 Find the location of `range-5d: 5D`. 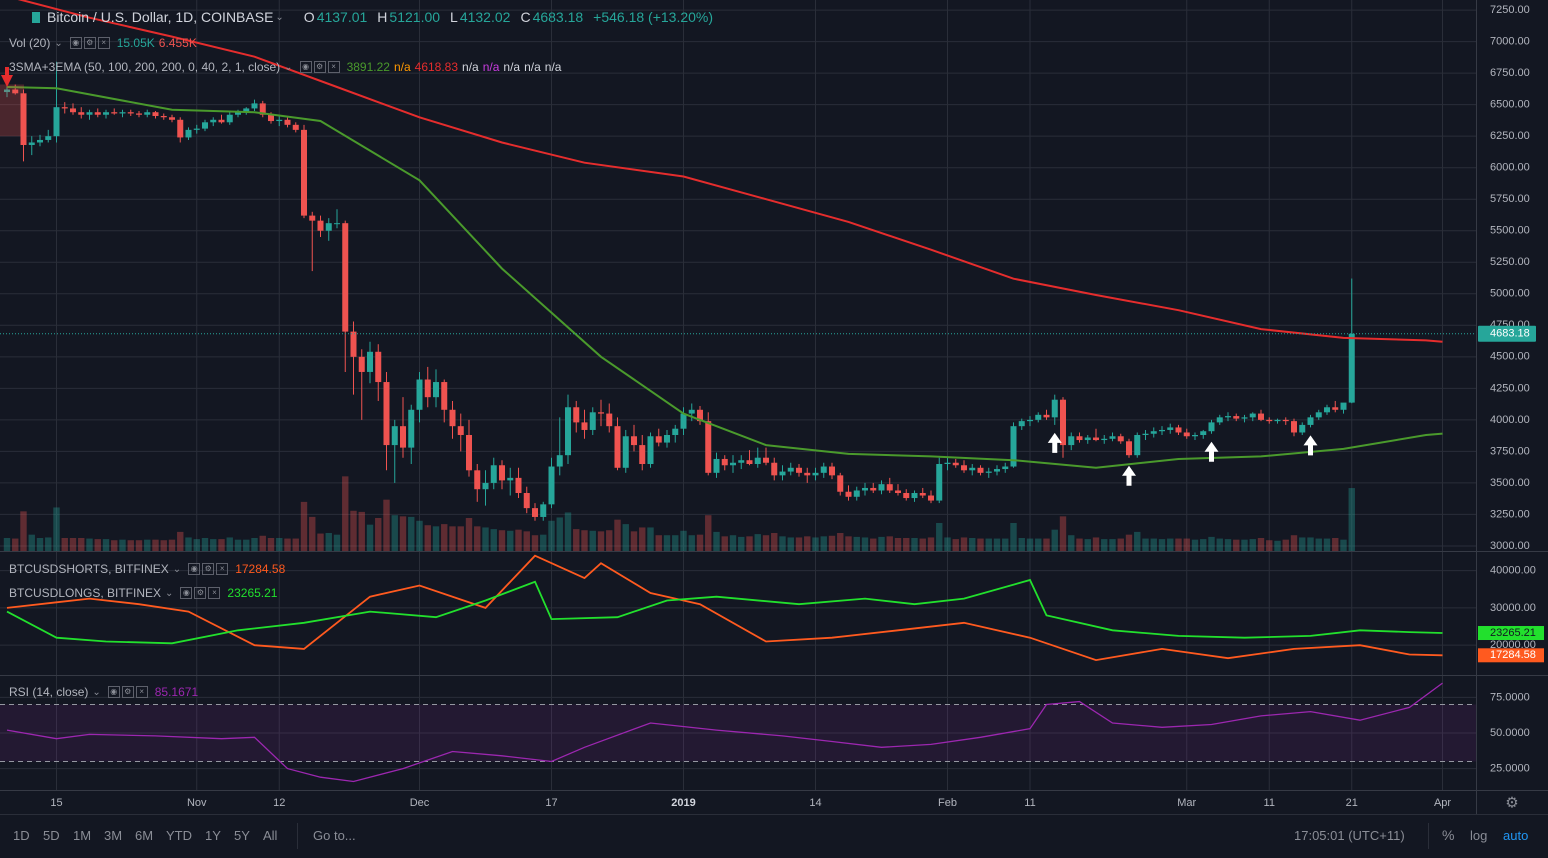

range-5d: 5D is located at coordinates (51, 835).